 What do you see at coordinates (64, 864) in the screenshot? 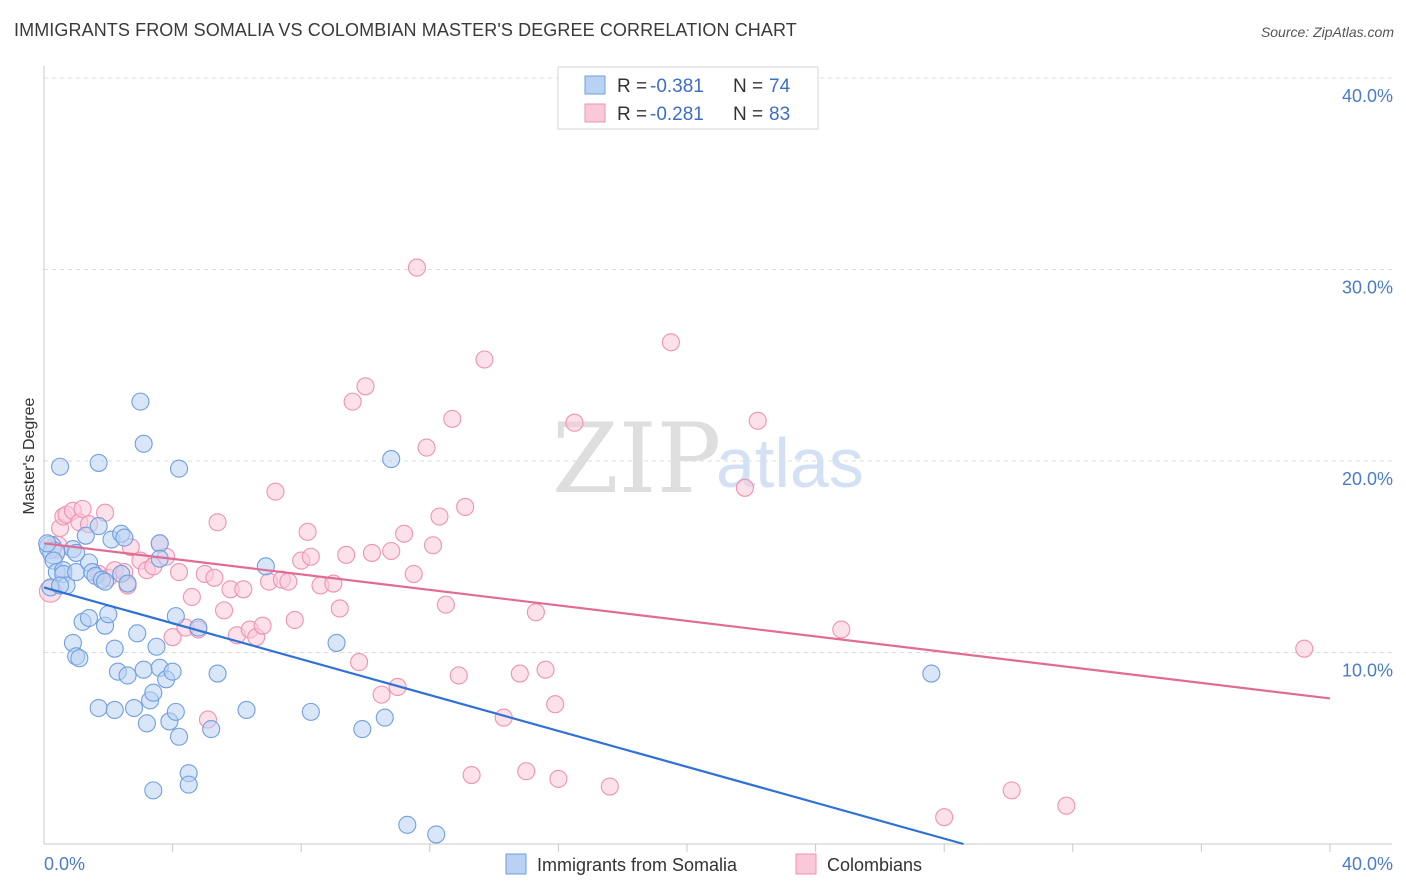
I see `x-tick-label-min: 0.0%` at bounding box center [64, 864].